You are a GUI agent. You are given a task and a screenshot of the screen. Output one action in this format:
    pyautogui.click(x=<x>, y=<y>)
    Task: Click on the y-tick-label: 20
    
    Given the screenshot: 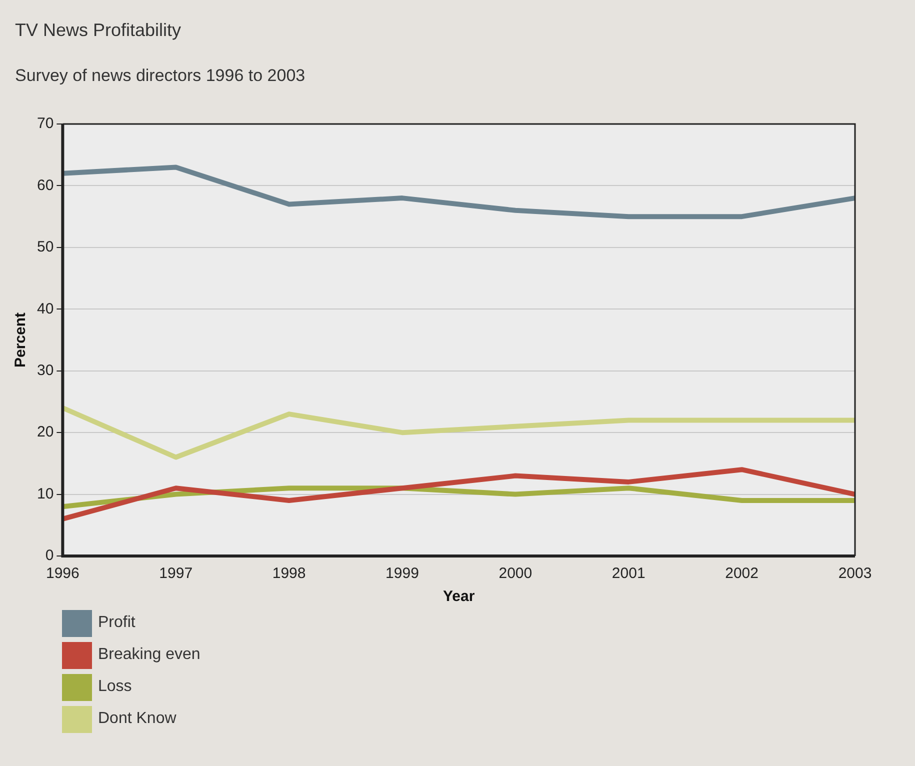 What is the action you would take?
    pyautogui.click(x=45, y=432)
    